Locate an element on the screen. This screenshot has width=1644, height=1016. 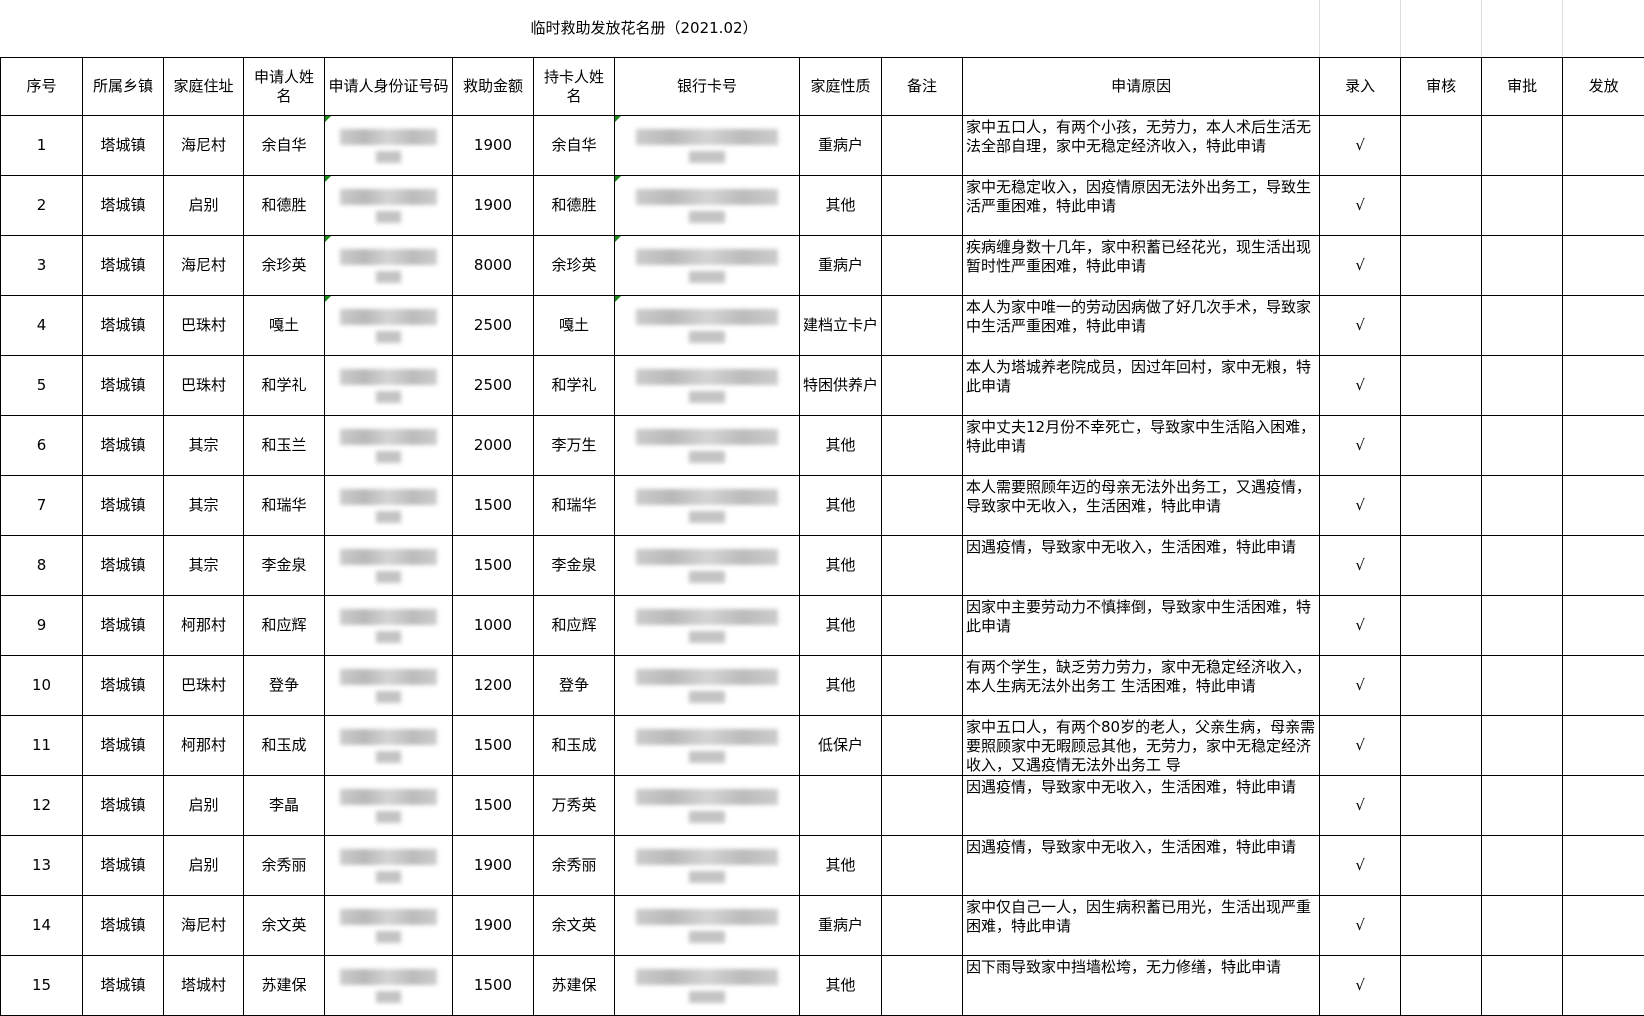
cell-reason: 疾病缠身数十几年，家中积蓄已经花光，现生活出现暂时性严重困难，特此申请 is located at coordinates (1141, 266).